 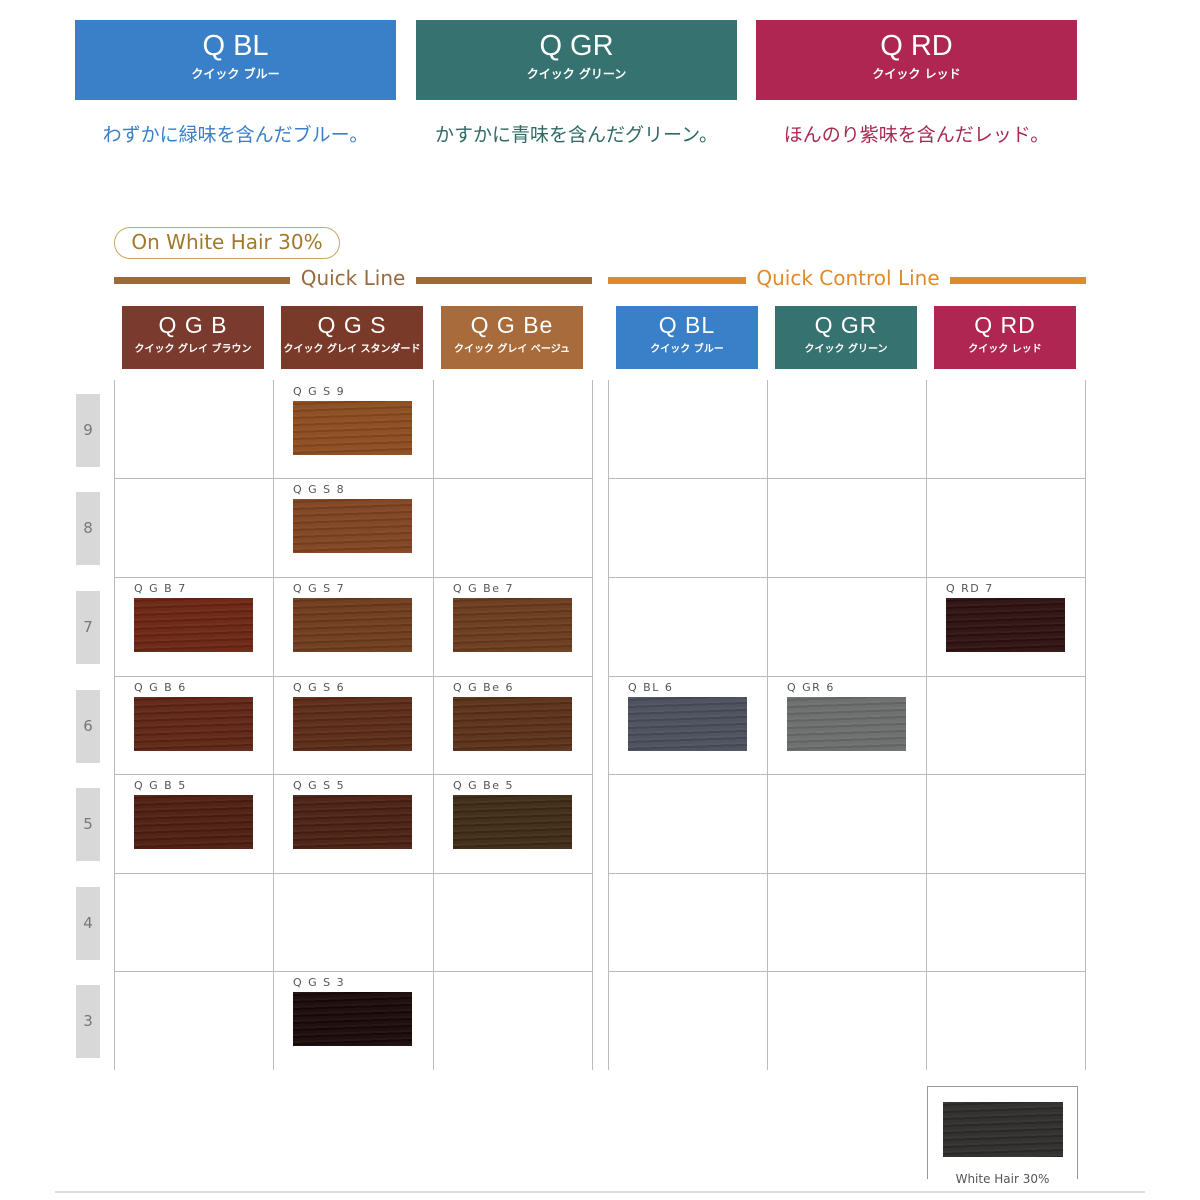 What do you see at coordinates (512, 325) in the screenshot?
I see `column-code: Q G Be` at bounding box center [512, 325].